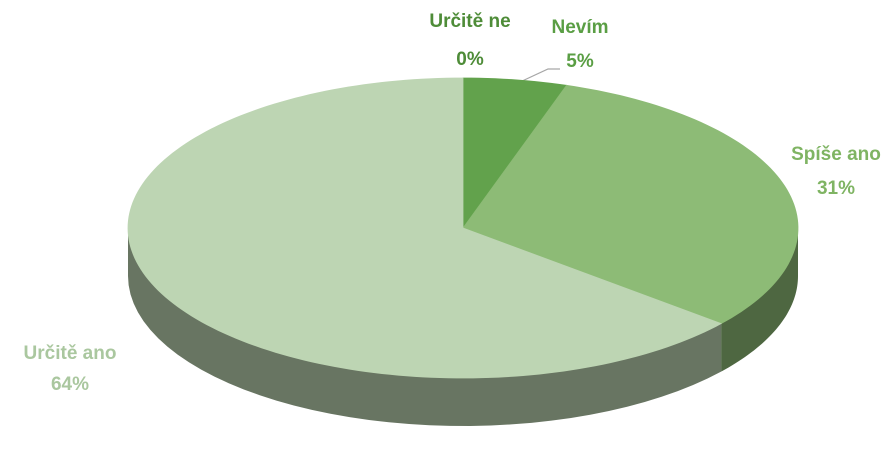 This screenshot has height=475, width=896. What do you see at coordinates (580, 61) in the screenshot?
I see `data-label-value: 5%` at bounding box center [580, 61].